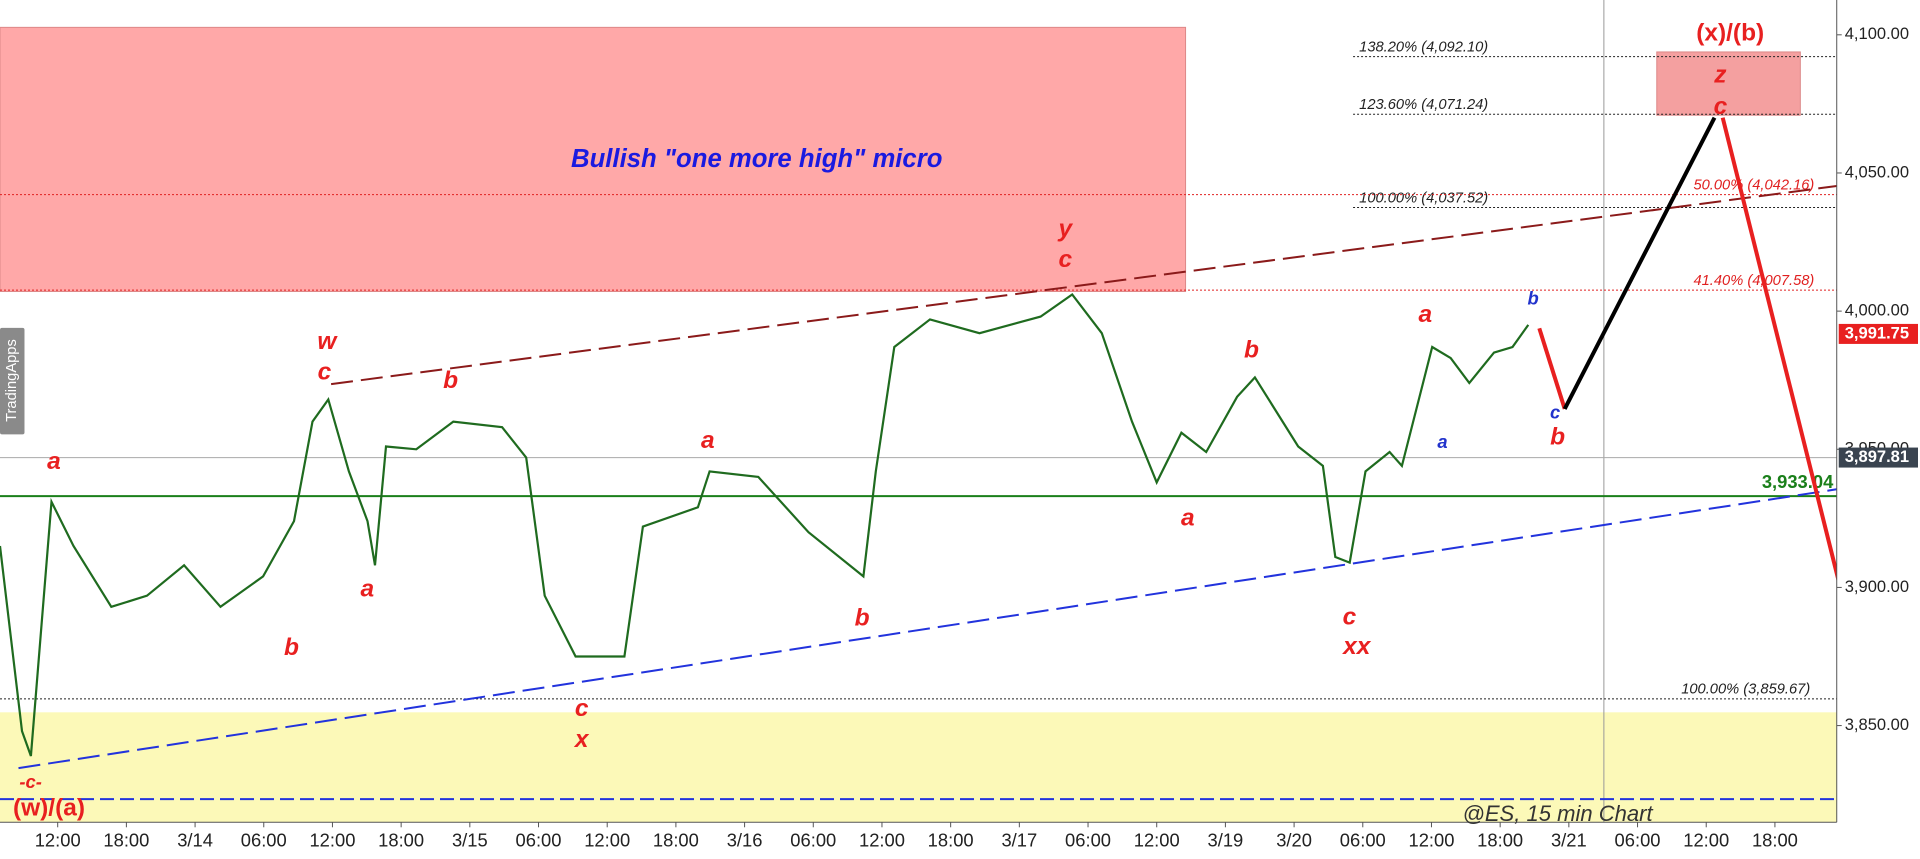  Describe the element at coordinates (581, 739) in the screenshot. I see `wave-label: x` at that location.